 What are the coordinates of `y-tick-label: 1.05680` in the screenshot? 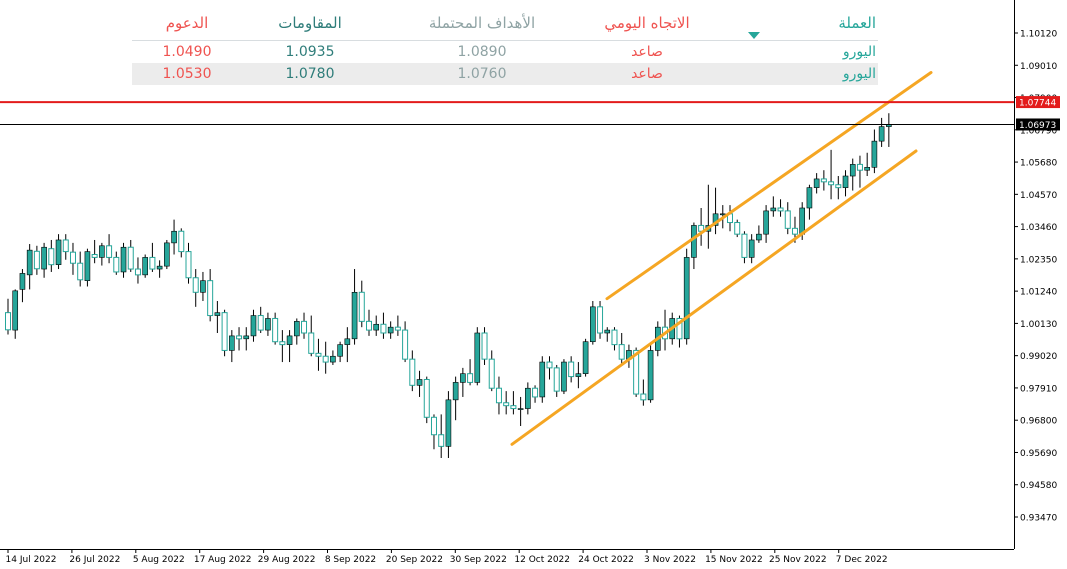 It's located at (1038, 164).